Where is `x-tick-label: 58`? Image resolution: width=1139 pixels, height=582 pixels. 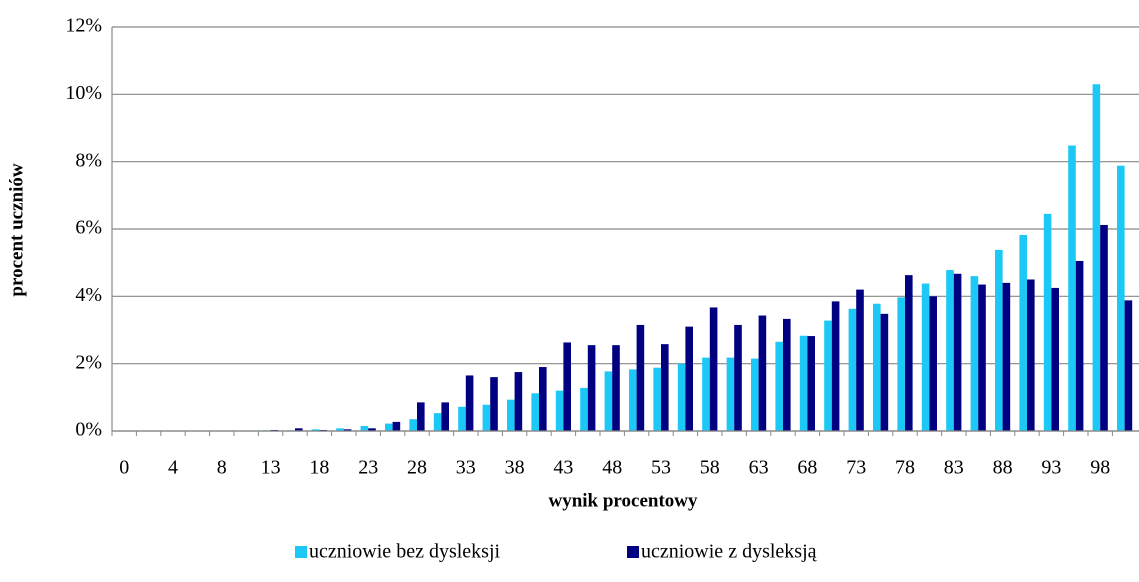
x-tick-label: 58 is located at coordinates (710, 468).